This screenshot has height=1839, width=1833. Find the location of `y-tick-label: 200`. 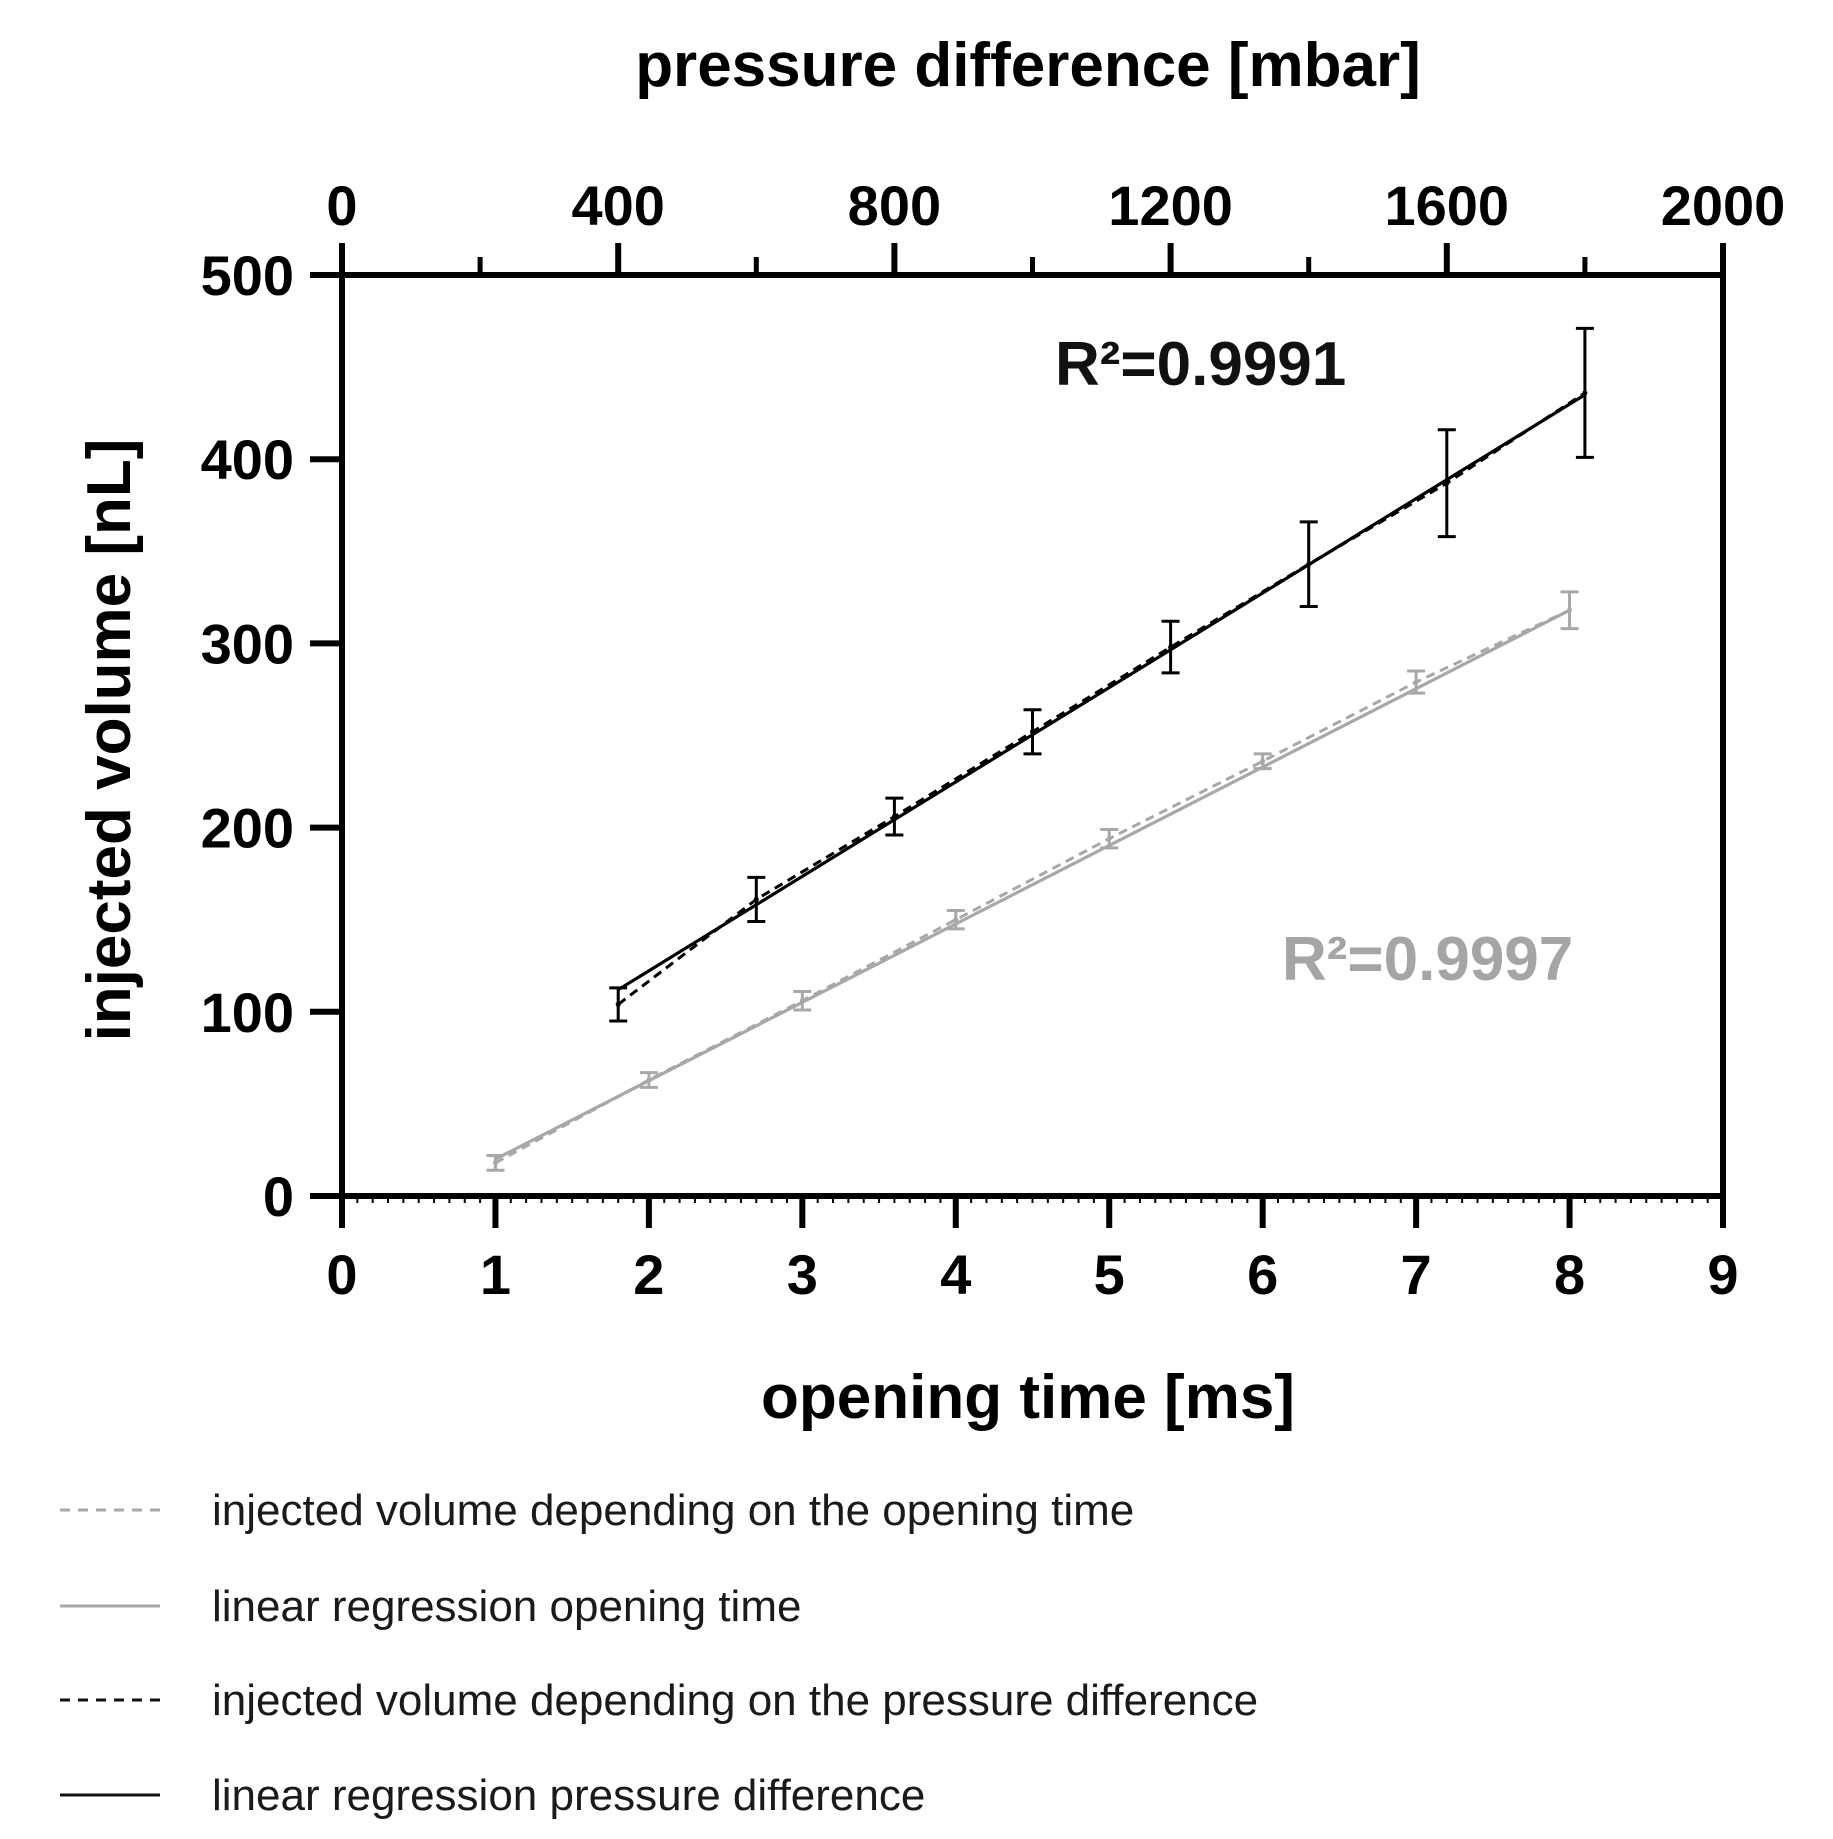

y-tick-label: 200 is located at coordinates (247, 828).